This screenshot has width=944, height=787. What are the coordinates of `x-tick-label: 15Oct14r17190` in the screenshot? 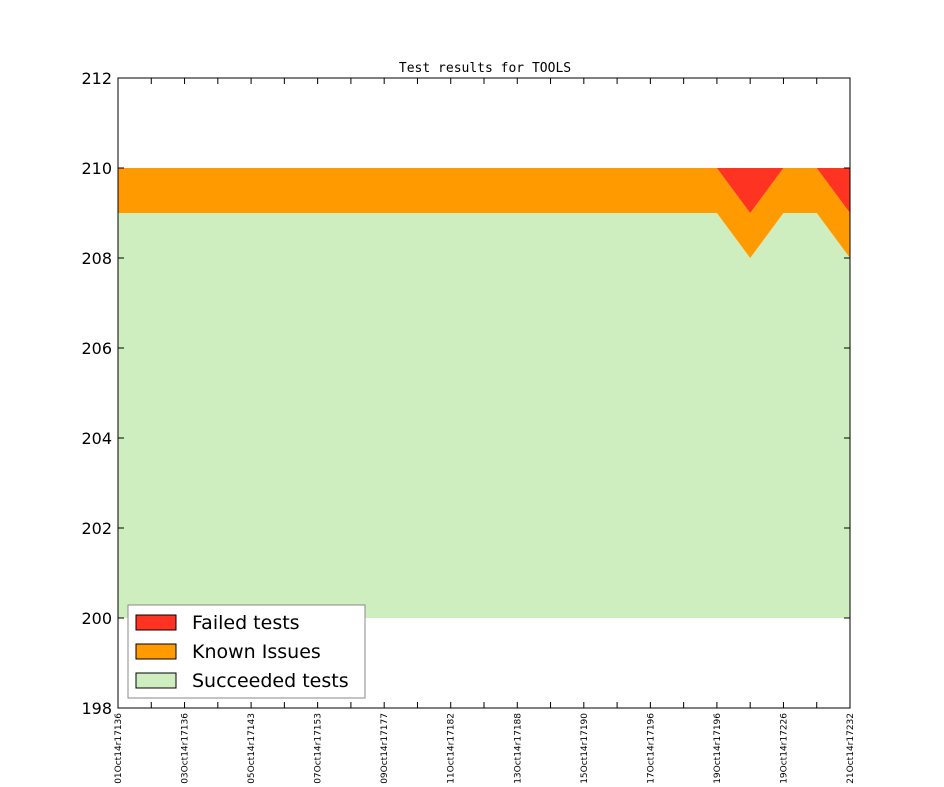 It's located at (585, 748).